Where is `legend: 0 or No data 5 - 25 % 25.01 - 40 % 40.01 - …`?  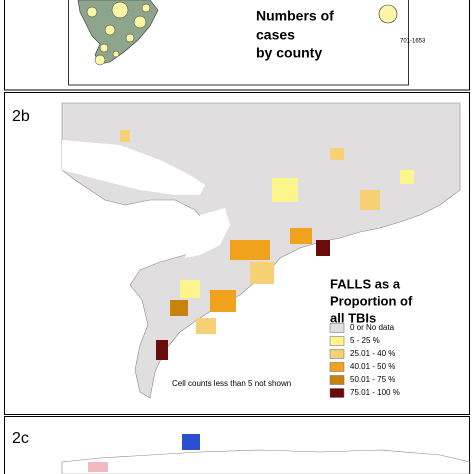
legend: 0 or No data 5 - 25 % 25.01 - 40 % 40.01 - … is located at coordinates (364, 360).